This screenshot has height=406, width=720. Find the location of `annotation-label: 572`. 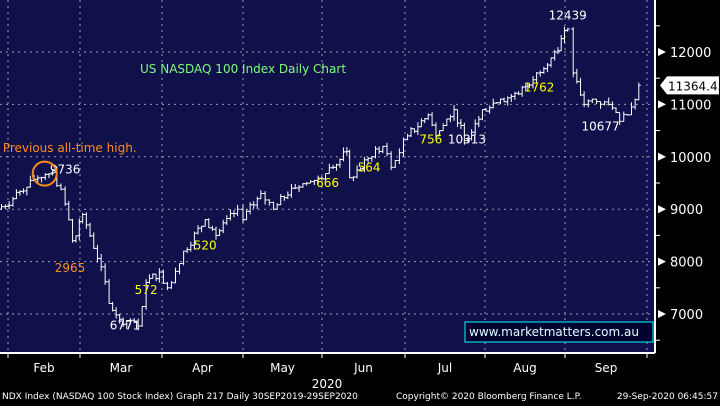

annotation-label: 572 is located at coordinates (146, 290).